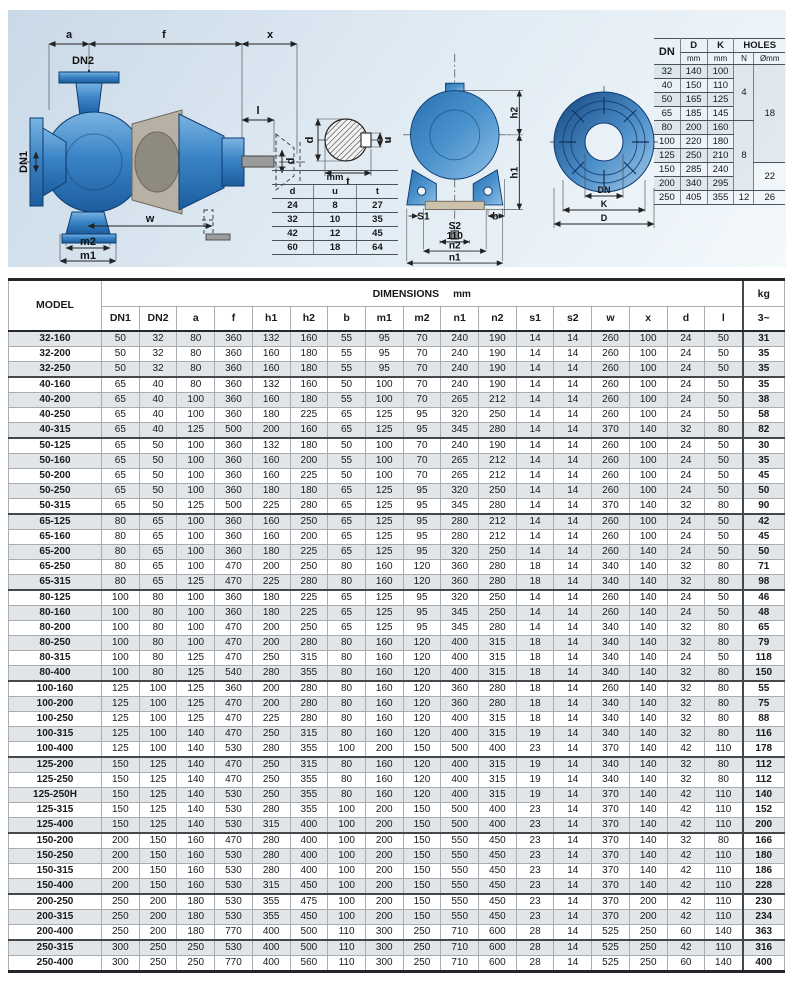 This screenshot has height=1000, width=792. I want to click on dim-label-w: w, so click(150, 219).